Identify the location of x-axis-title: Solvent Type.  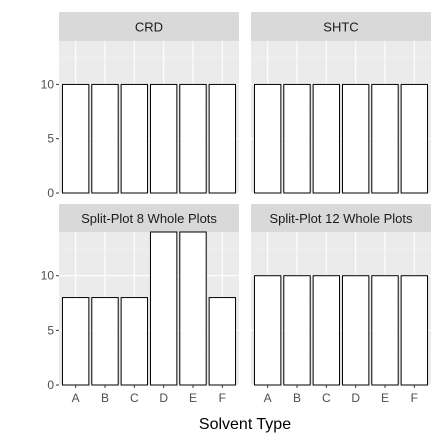
(245, 424).